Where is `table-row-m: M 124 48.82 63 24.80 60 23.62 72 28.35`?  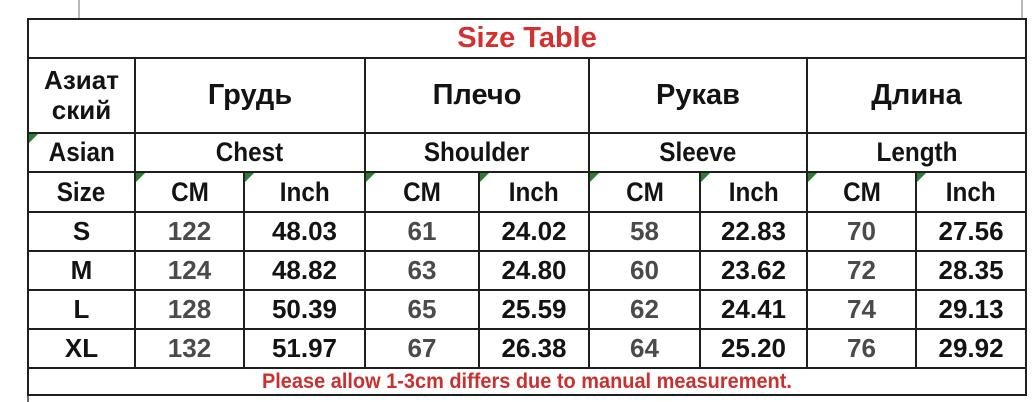 table-row-m: M 124 48.82 63 24.80 60 23.62 72 28.35 is located at coordinates (527, 270).